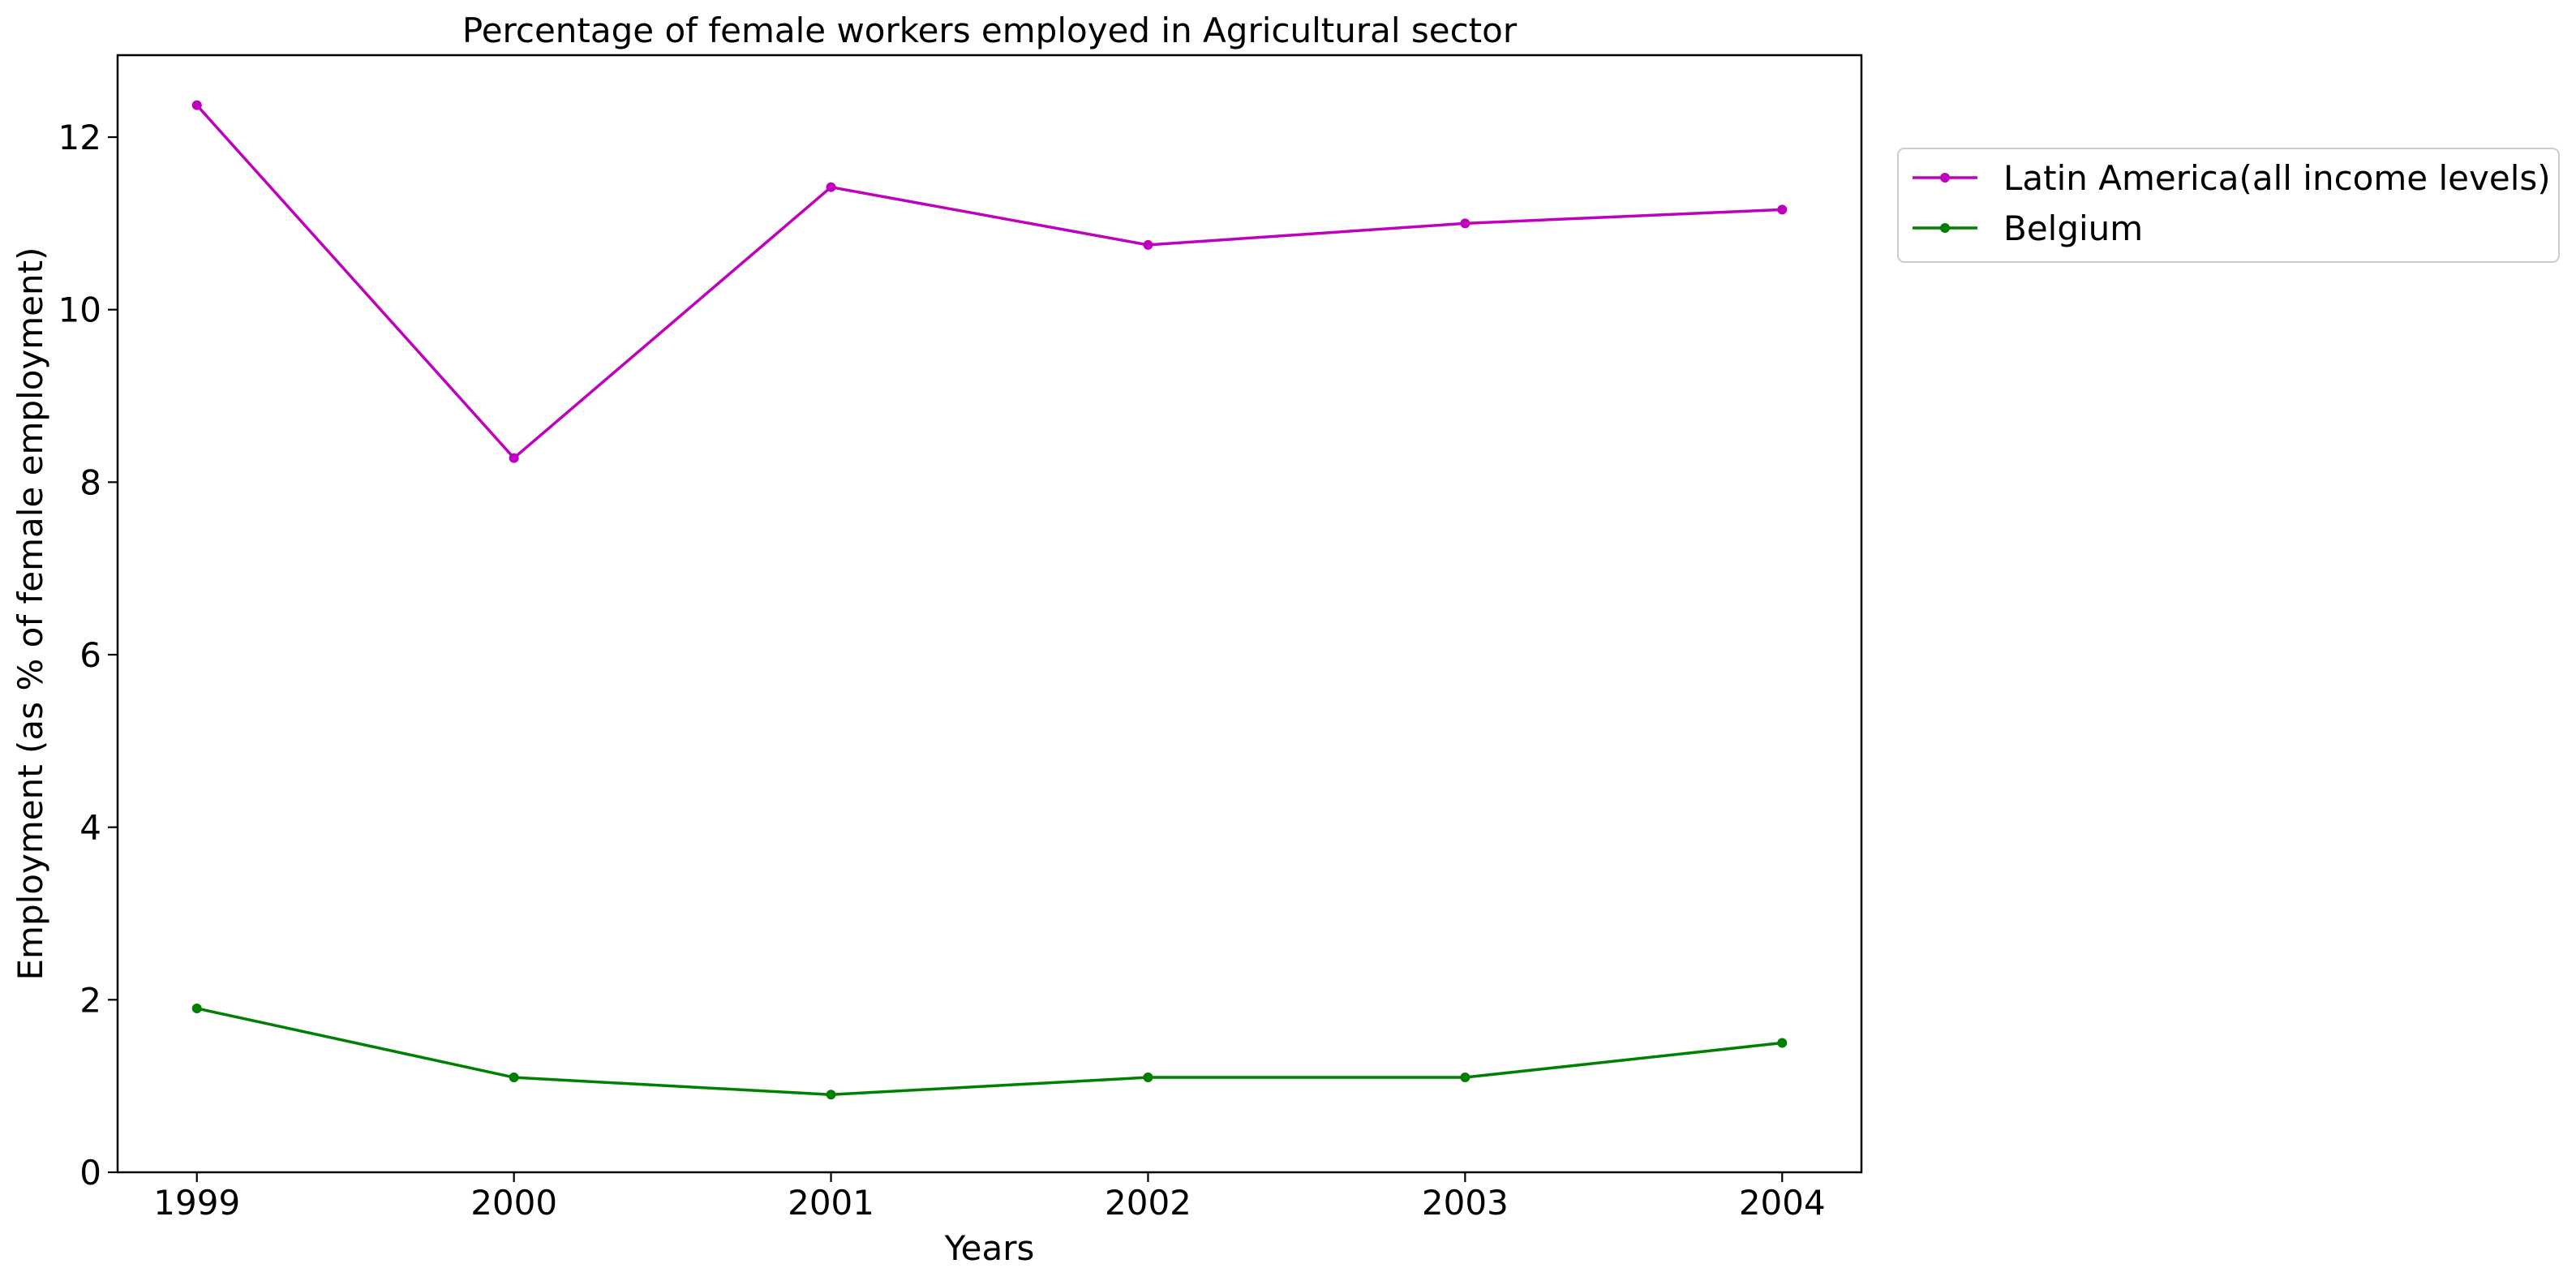 The height and width of the screenshot is (1281, 2576). I want to click on y-tick-label-1: 2, so click(90, 1000).